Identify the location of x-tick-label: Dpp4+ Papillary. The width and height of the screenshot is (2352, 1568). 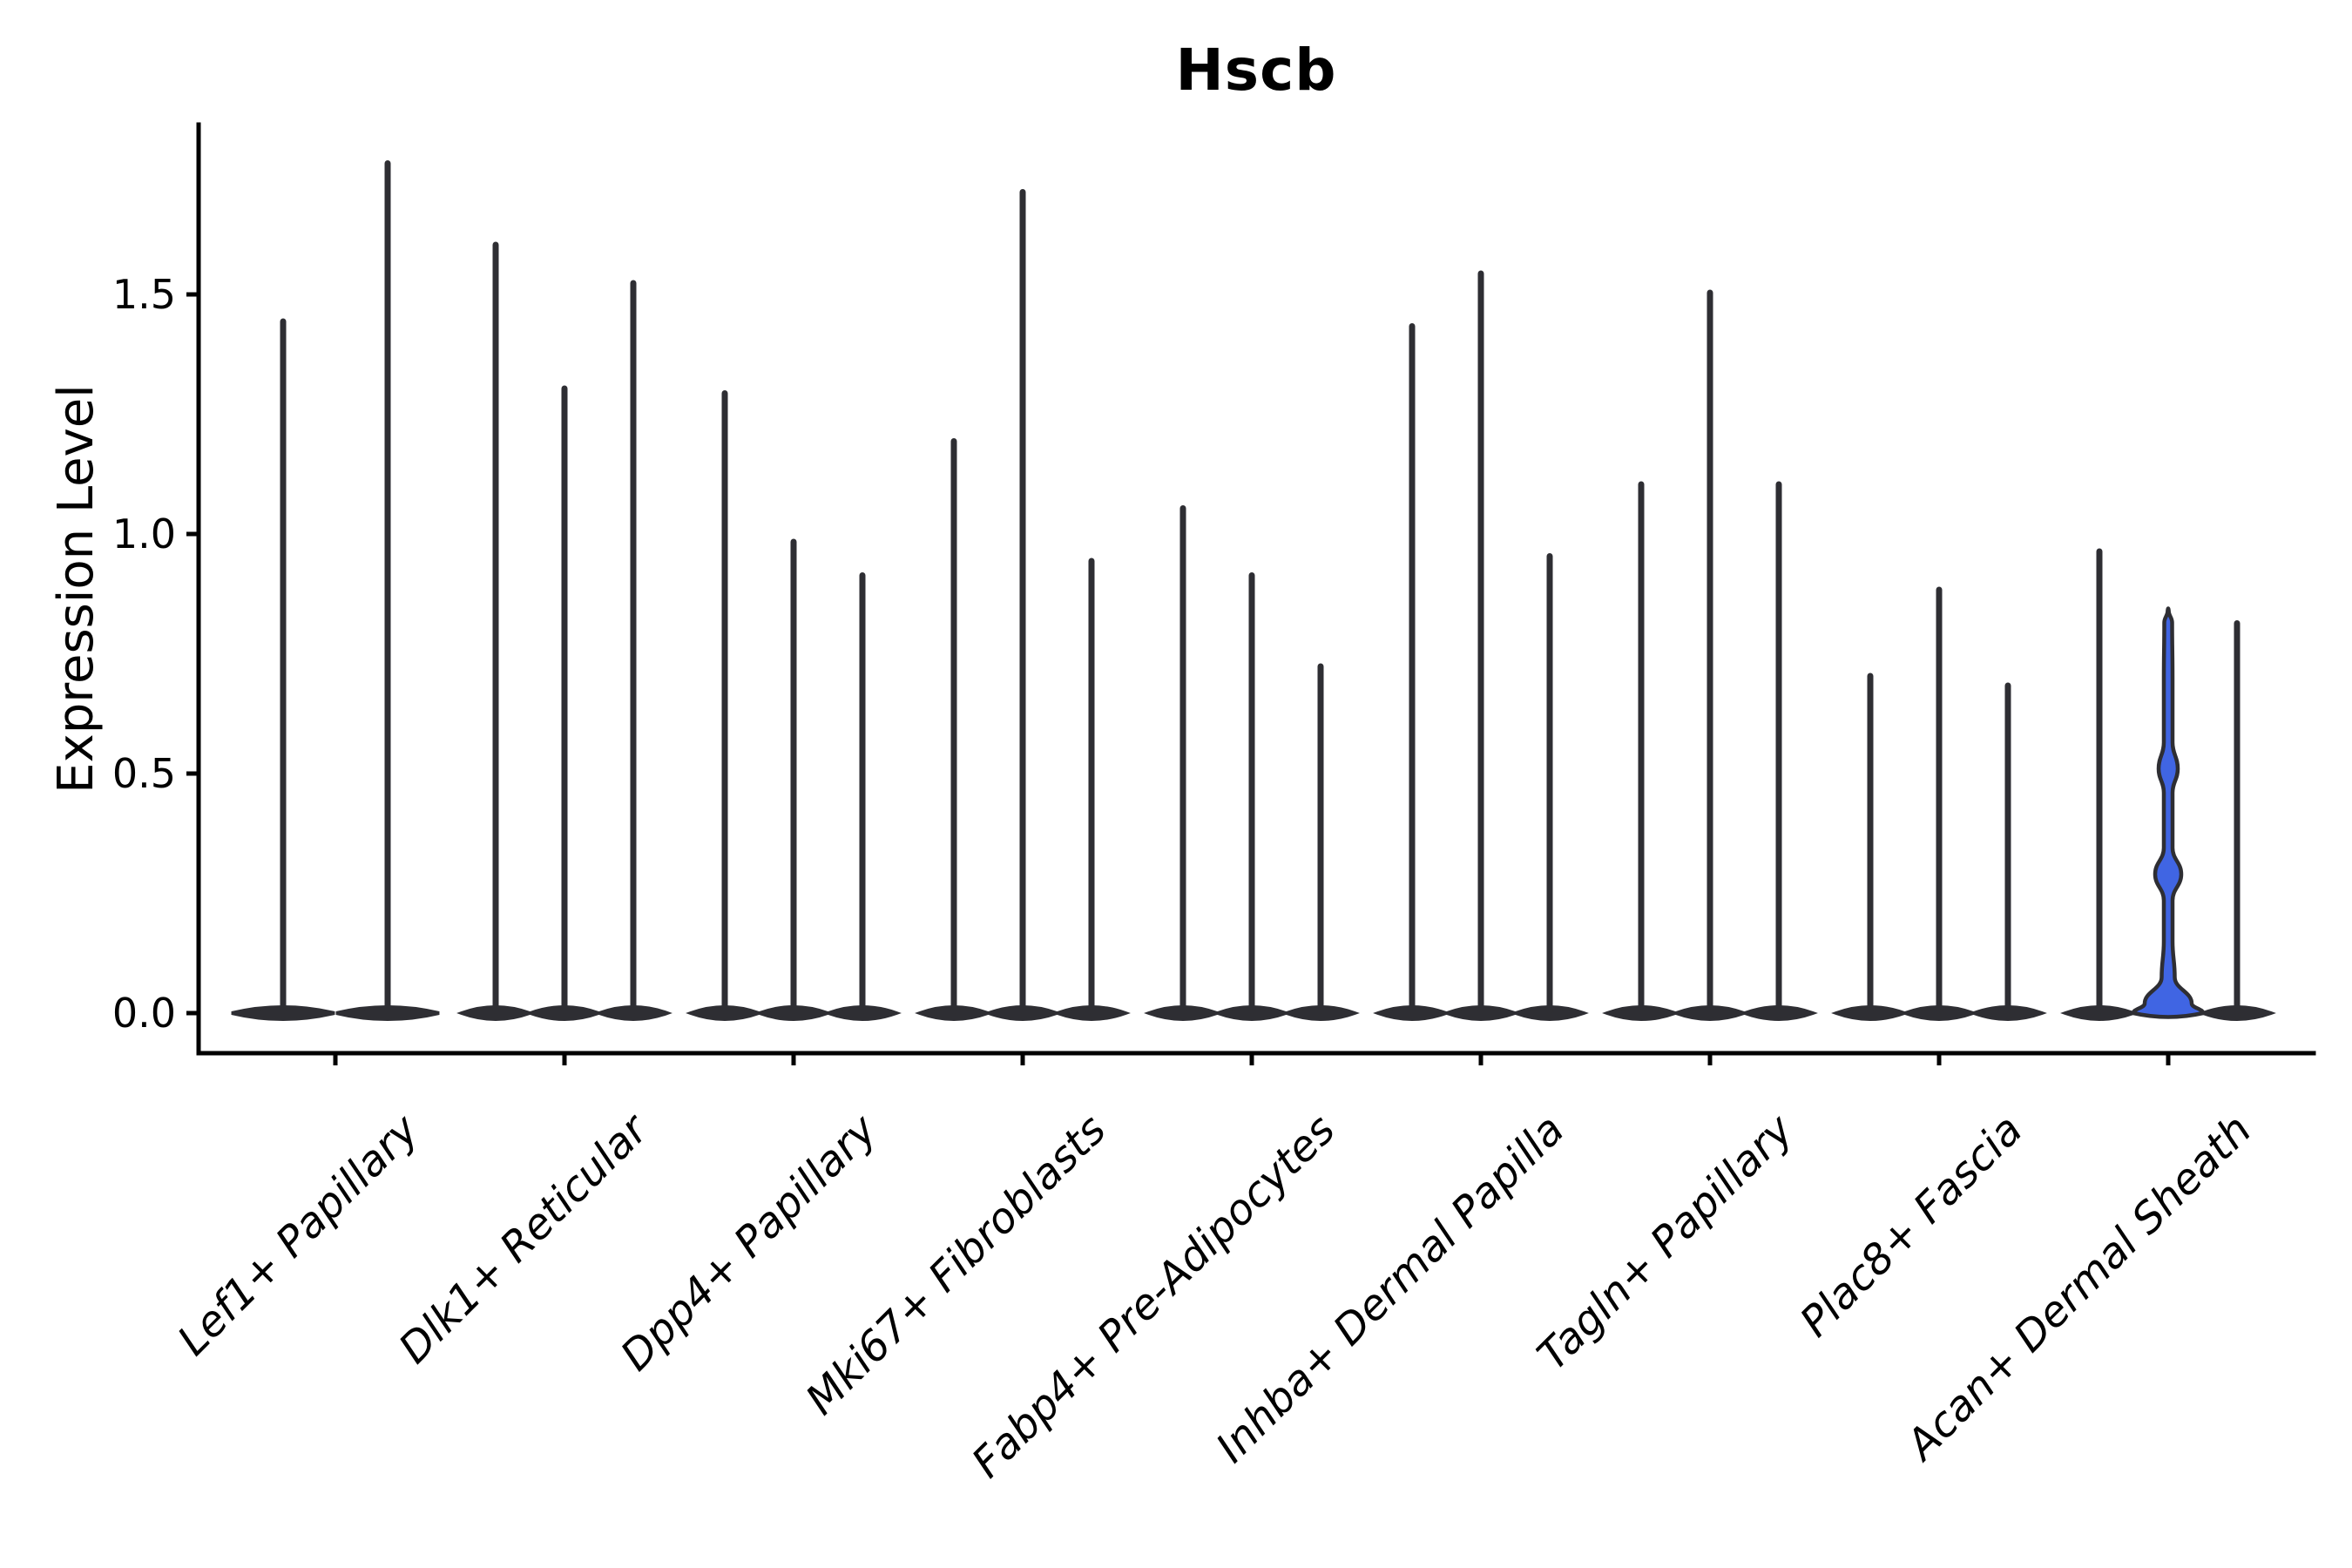
(749, 1242).